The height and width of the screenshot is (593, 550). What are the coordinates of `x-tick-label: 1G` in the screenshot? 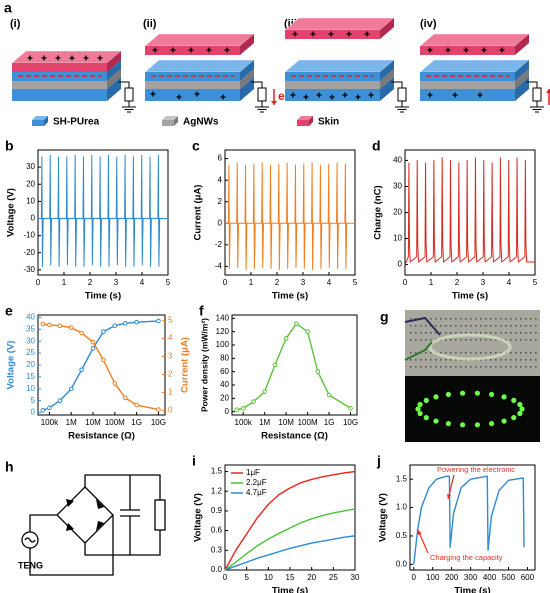 It's located at (136, 422).